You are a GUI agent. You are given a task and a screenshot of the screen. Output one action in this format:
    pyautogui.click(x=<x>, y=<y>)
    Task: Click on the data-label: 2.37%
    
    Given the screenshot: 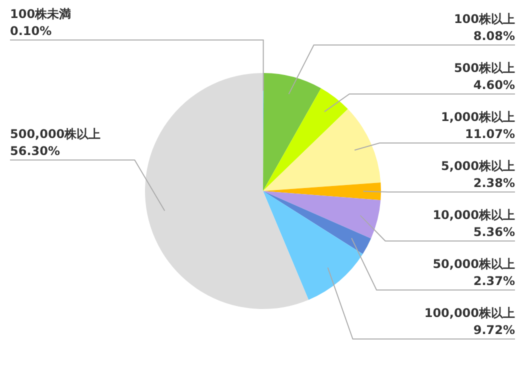 What is the action you would take?
    pyautogui.click(x=494, y=281)
    